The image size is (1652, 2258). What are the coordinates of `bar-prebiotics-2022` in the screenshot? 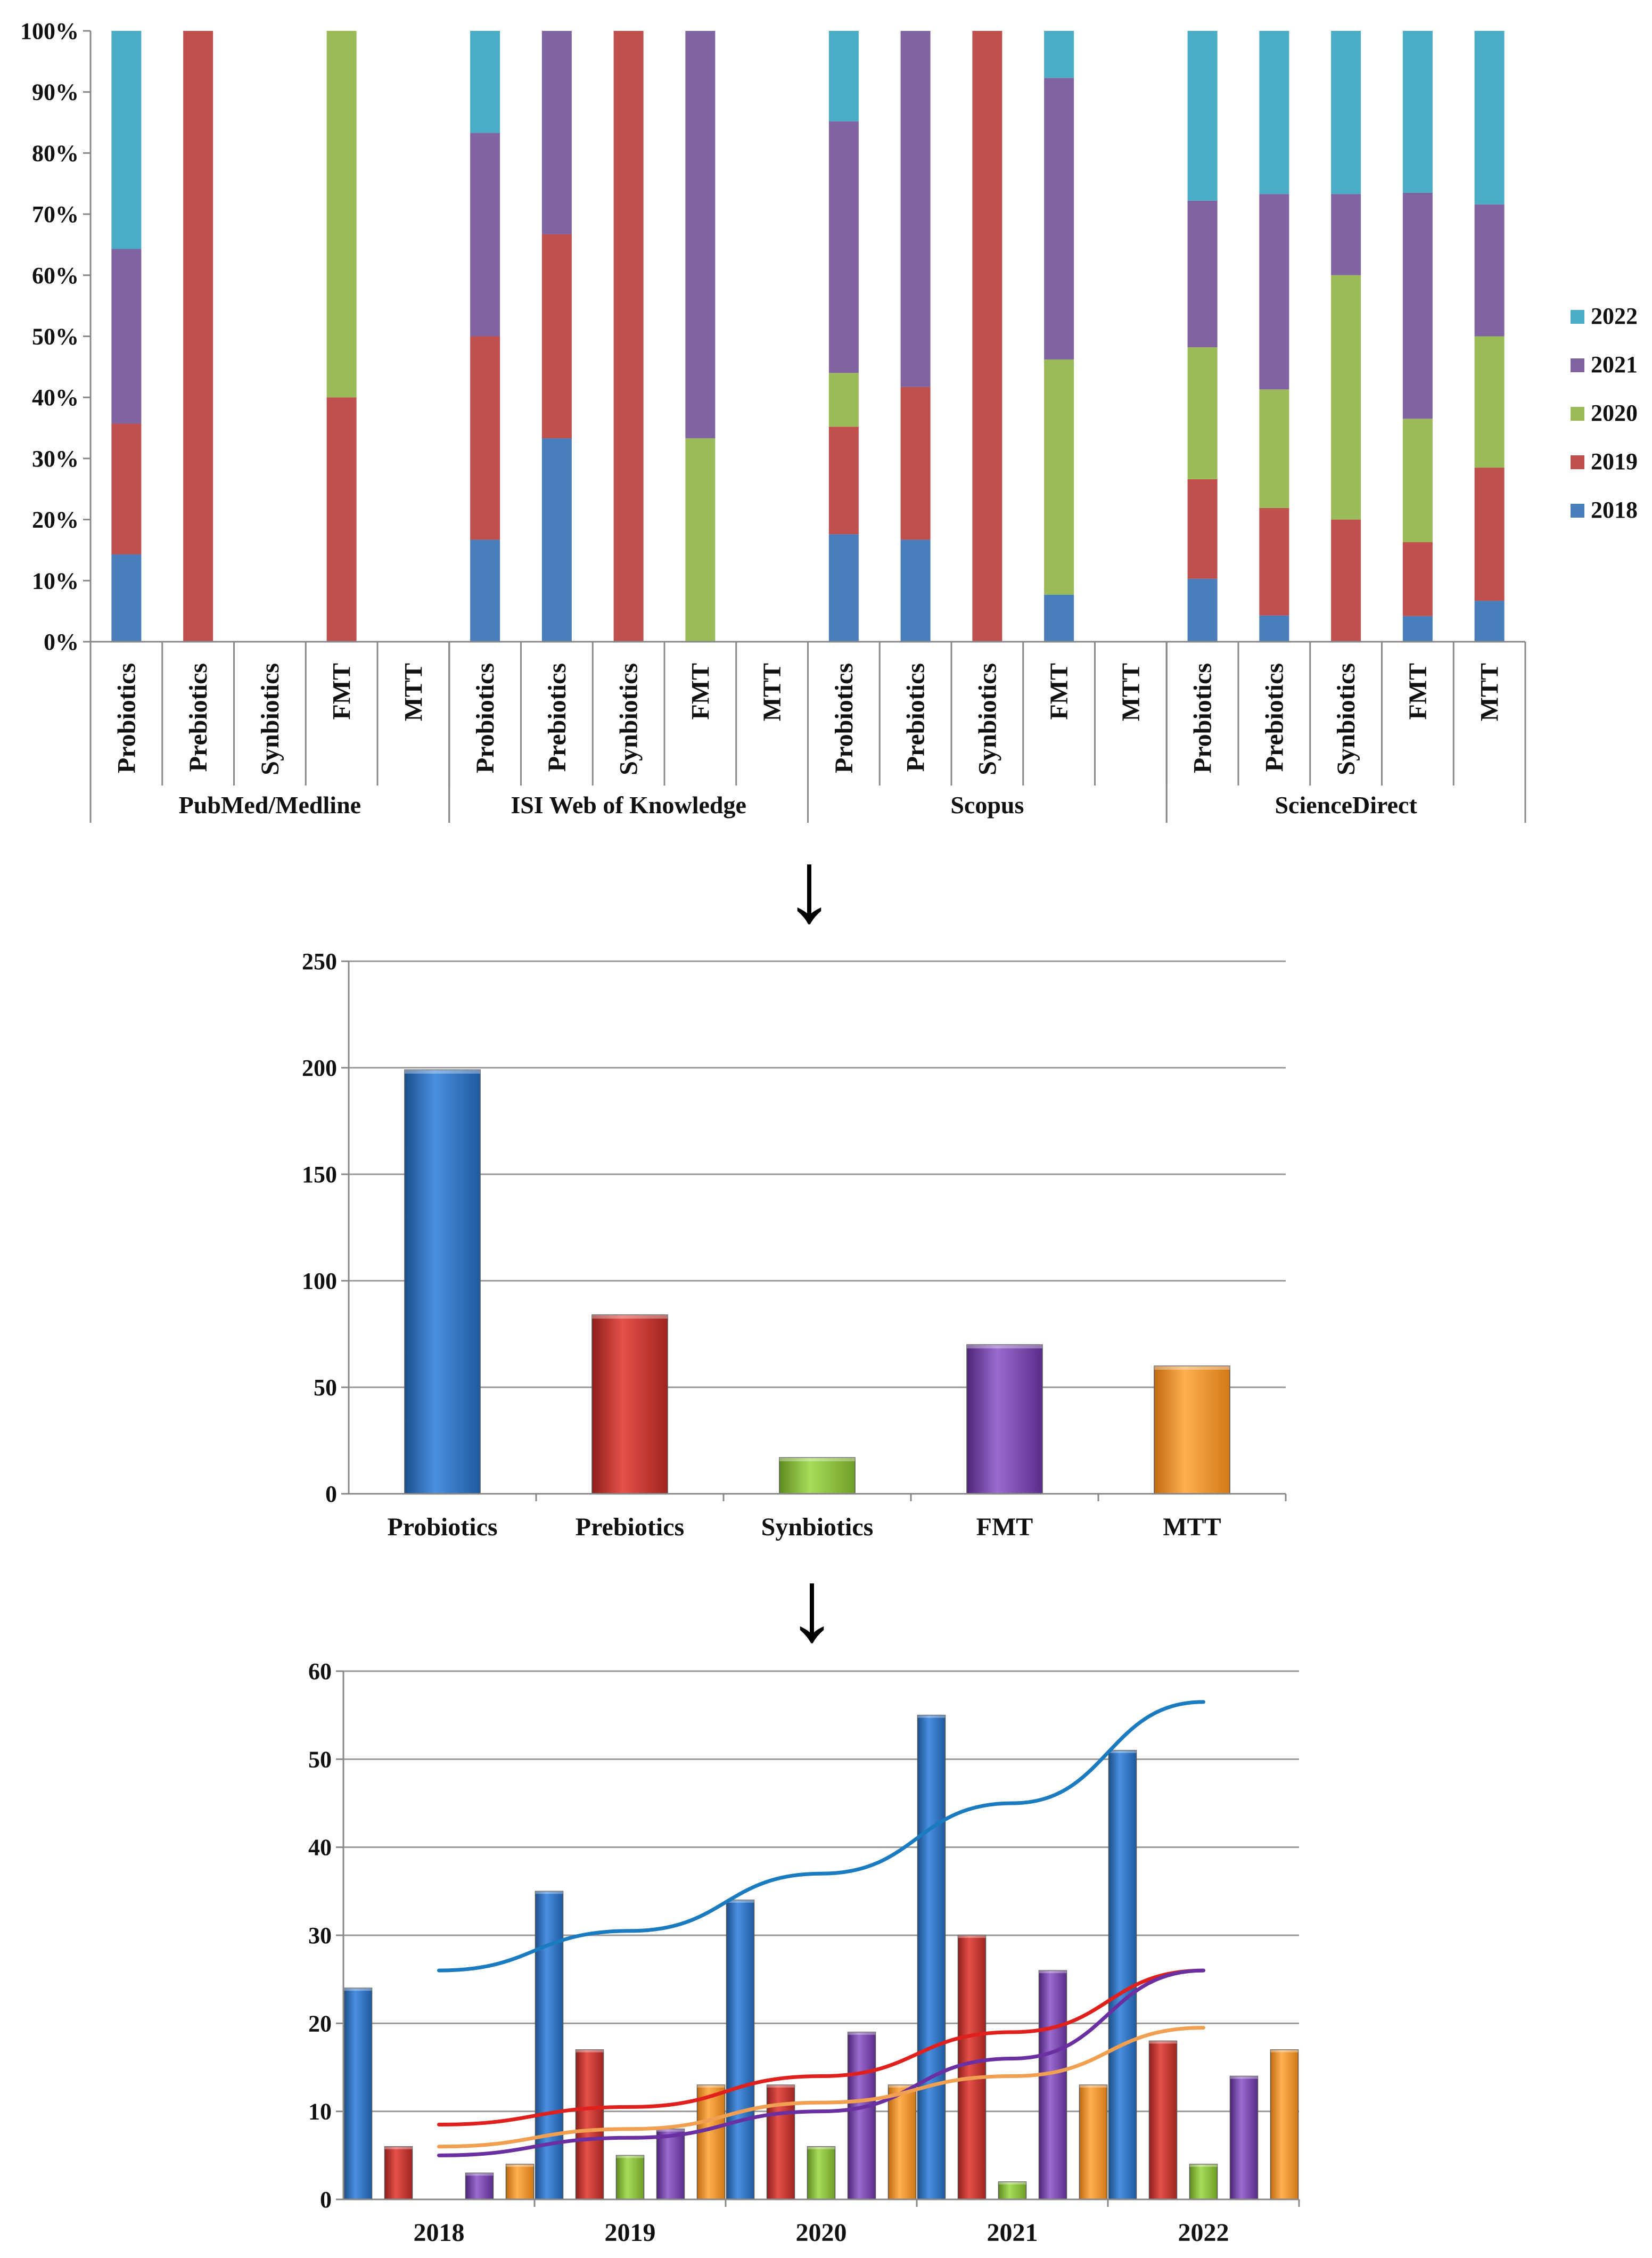 It's located at (1163, 2120).